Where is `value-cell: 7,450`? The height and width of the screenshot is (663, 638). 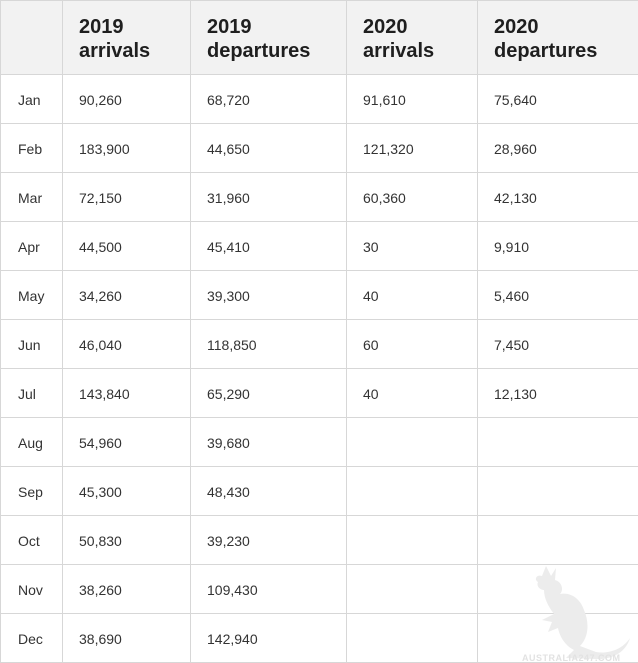
value-cell: 7,450 is located at coordinates (557, 344).